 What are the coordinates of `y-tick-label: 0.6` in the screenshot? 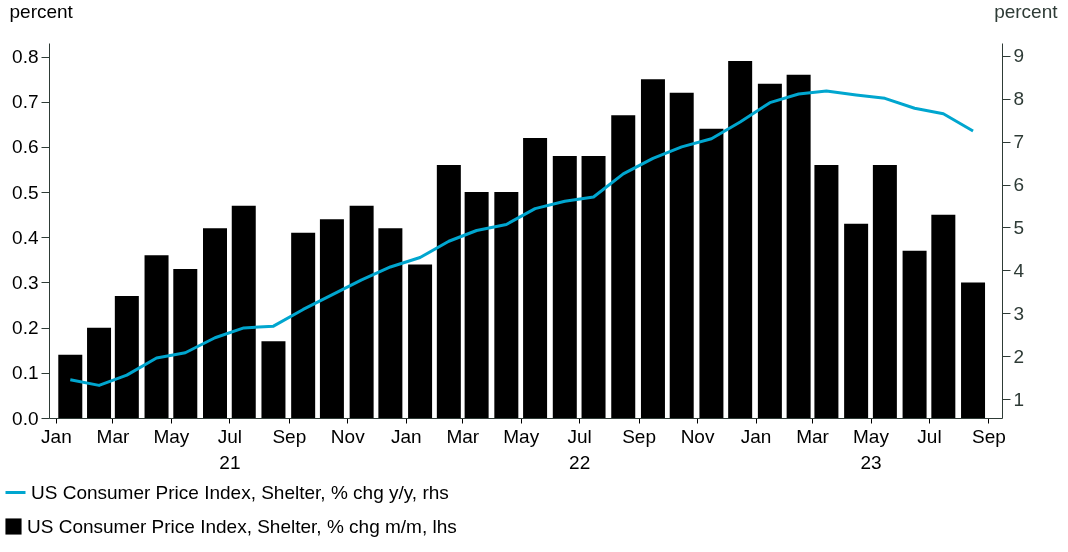 It's located at (25, 147).